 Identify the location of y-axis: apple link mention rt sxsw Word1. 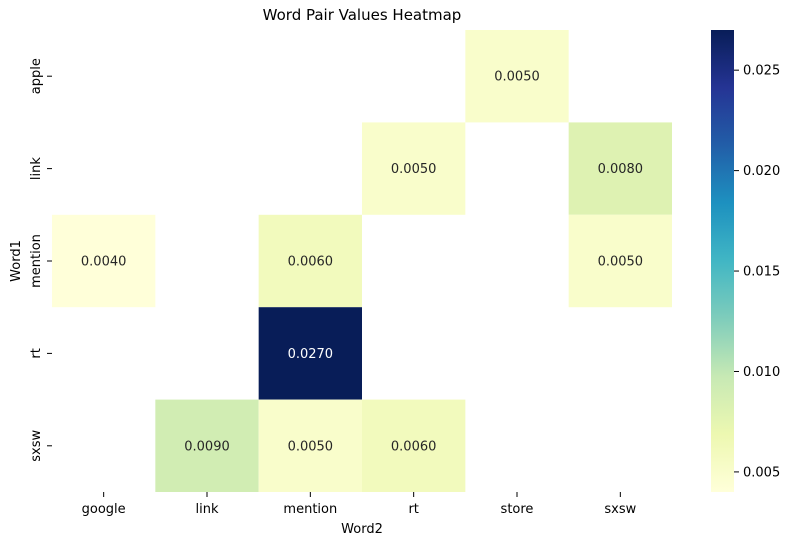
(30, 260).